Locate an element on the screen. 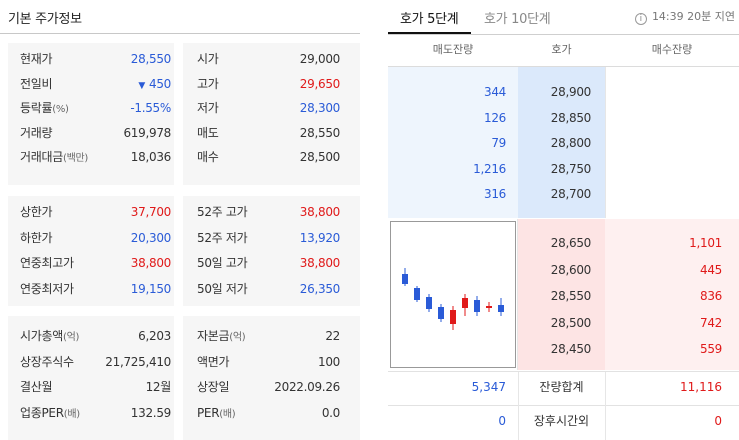 The height and width of the screenshot is (440, 739). tab-10-levels: 호가 10단계 is located at coordinates (517, 19).